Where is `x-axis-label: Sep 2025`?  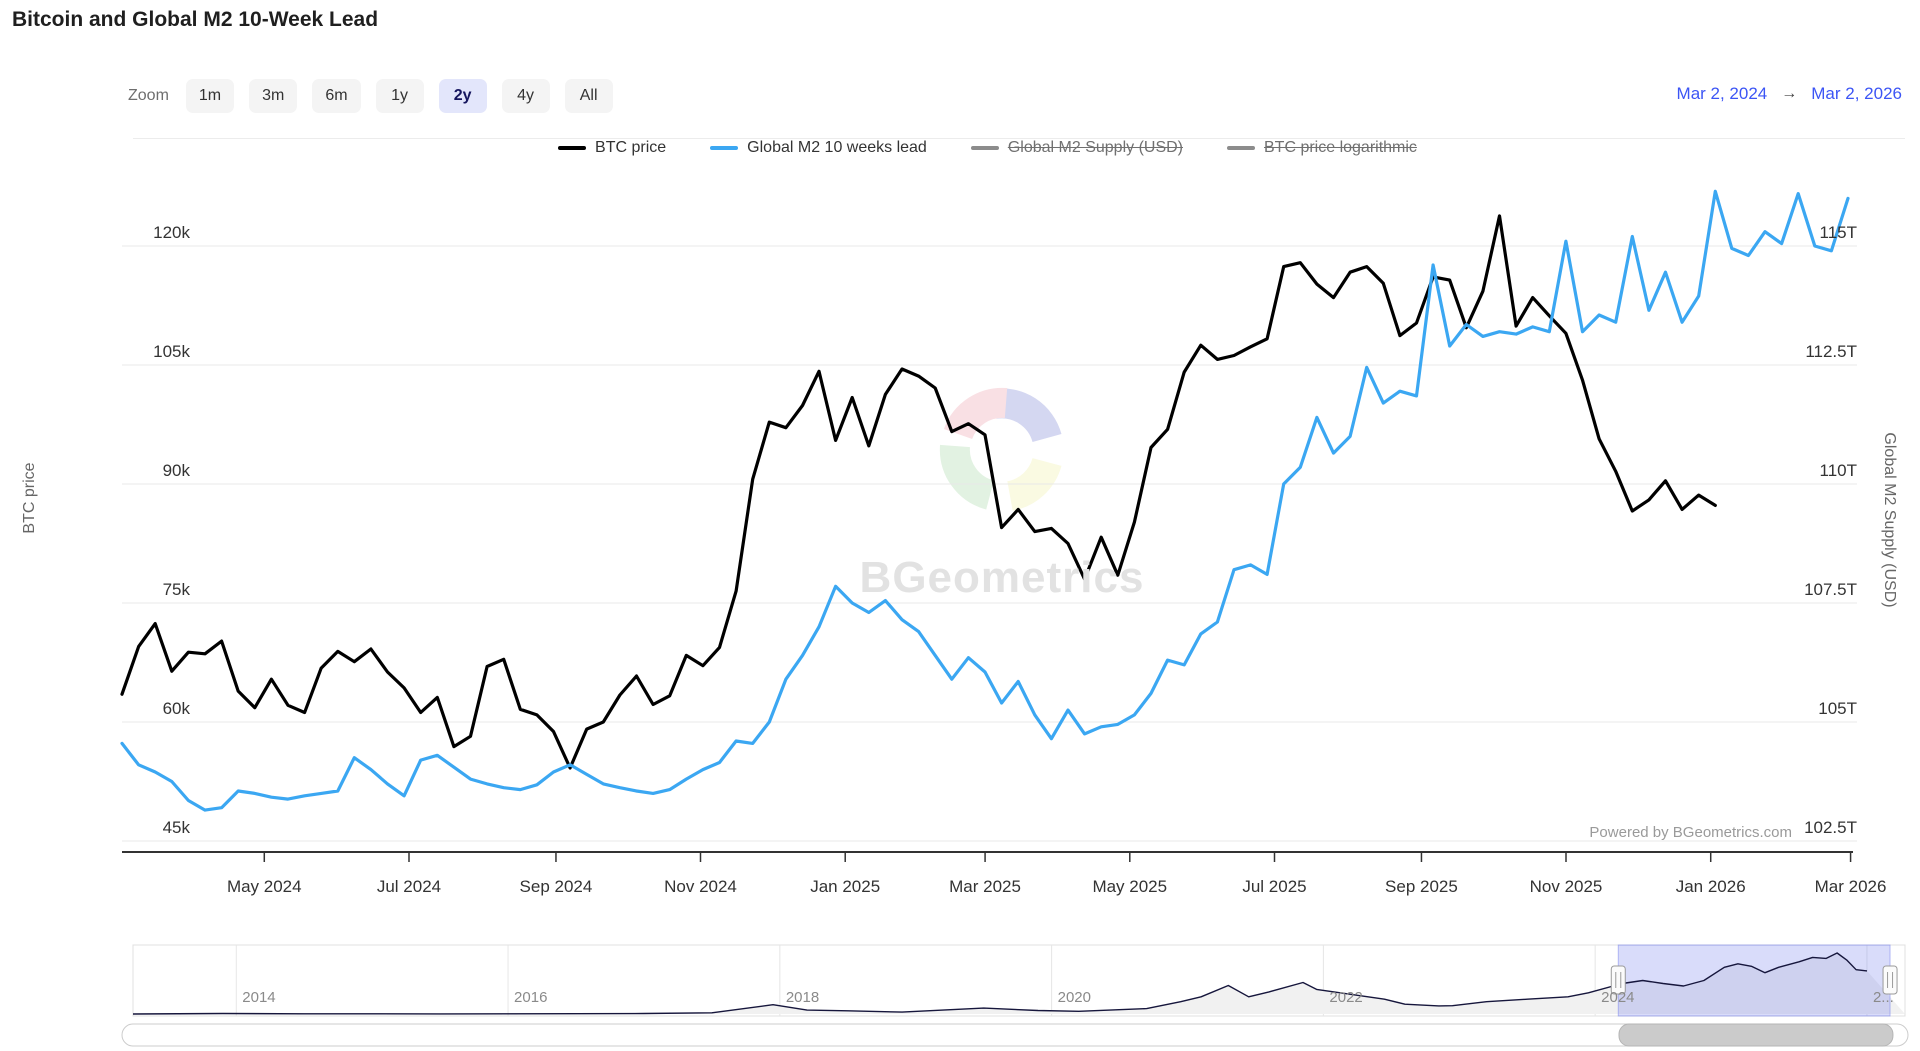 x-axis-label: Sep 2025 is located at coordinates (1421, 886).